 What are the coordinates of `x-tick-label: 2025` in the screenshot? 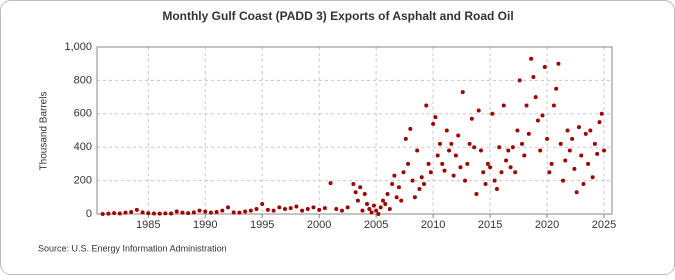 It's located at (604, 225).